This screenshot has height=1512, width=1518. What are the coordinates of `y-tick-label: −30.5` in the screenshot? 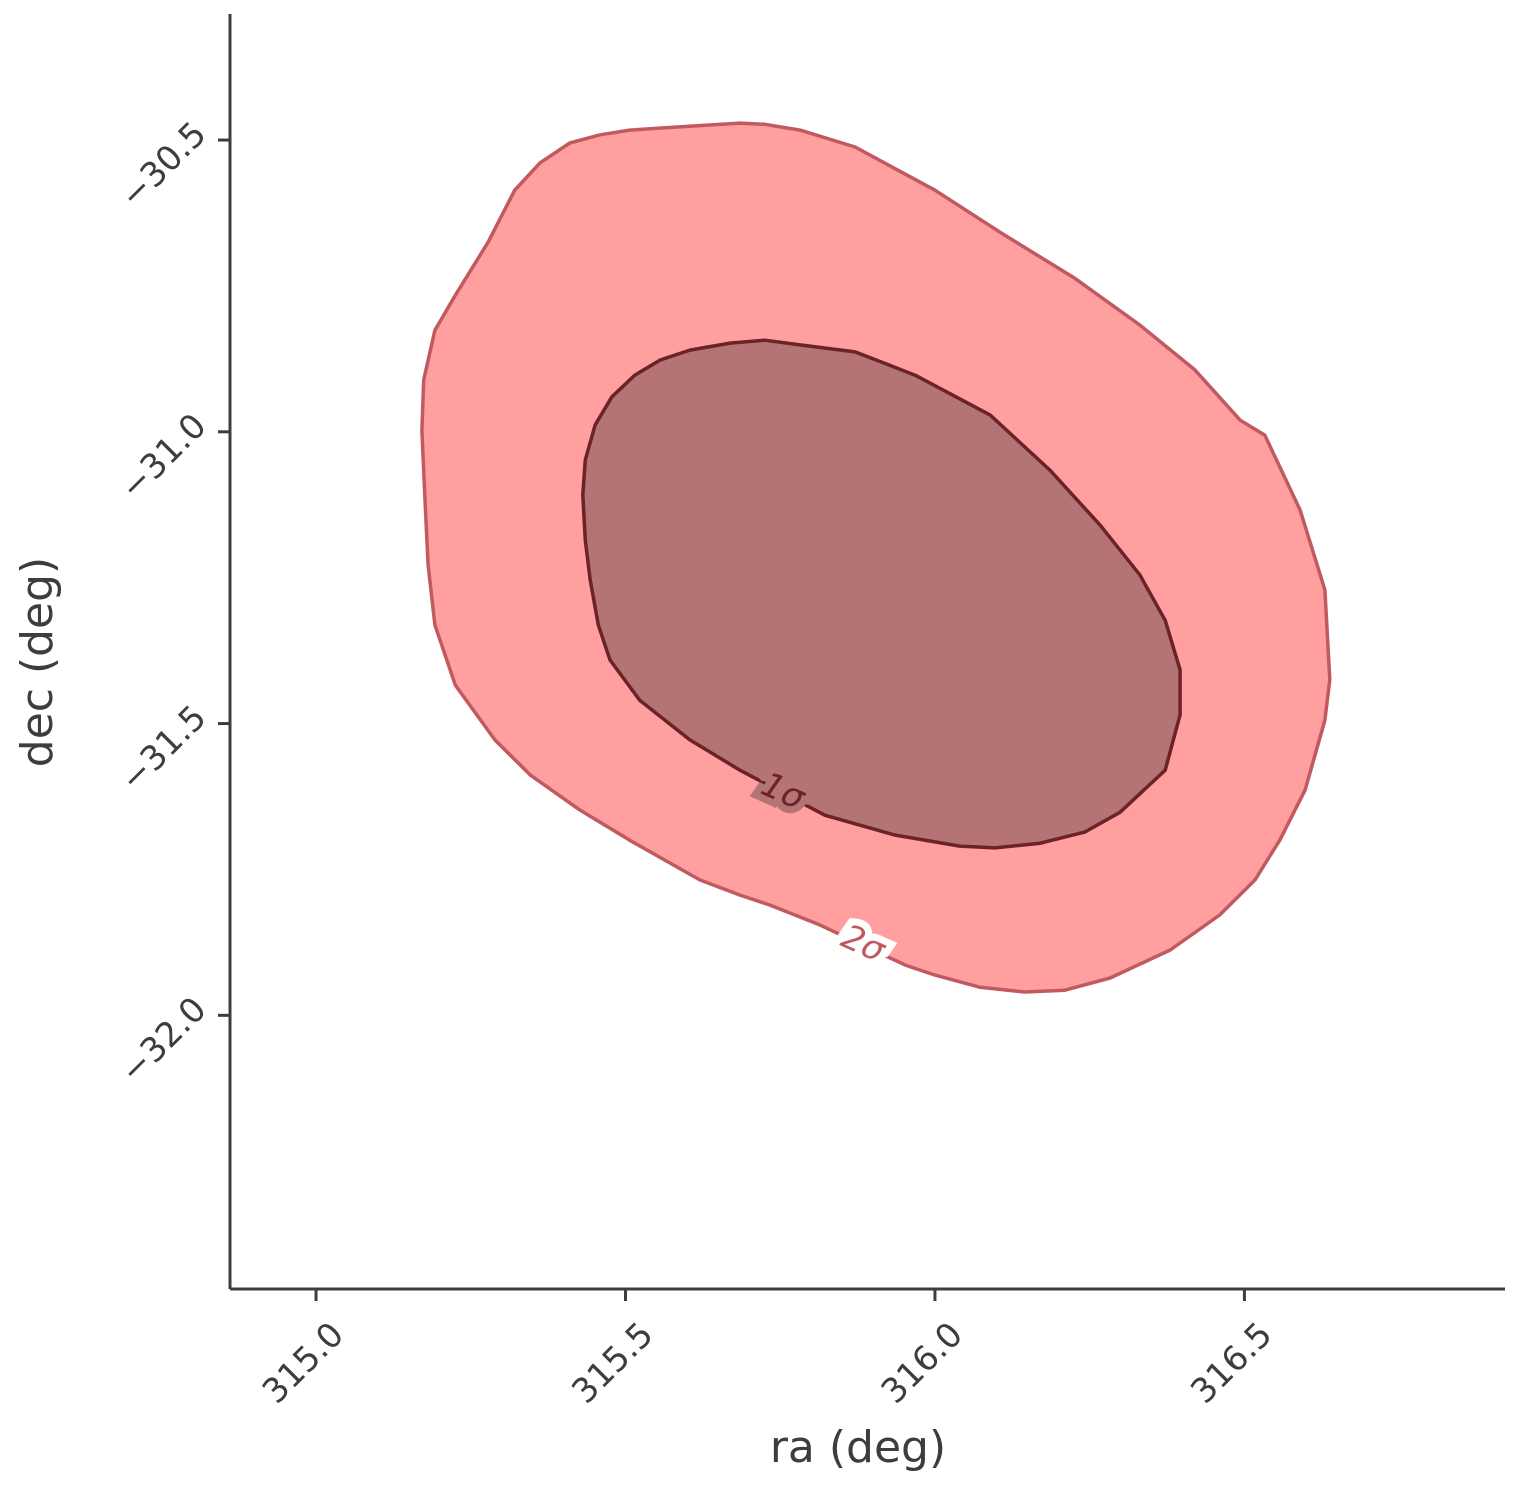 It's located at (163, 165).